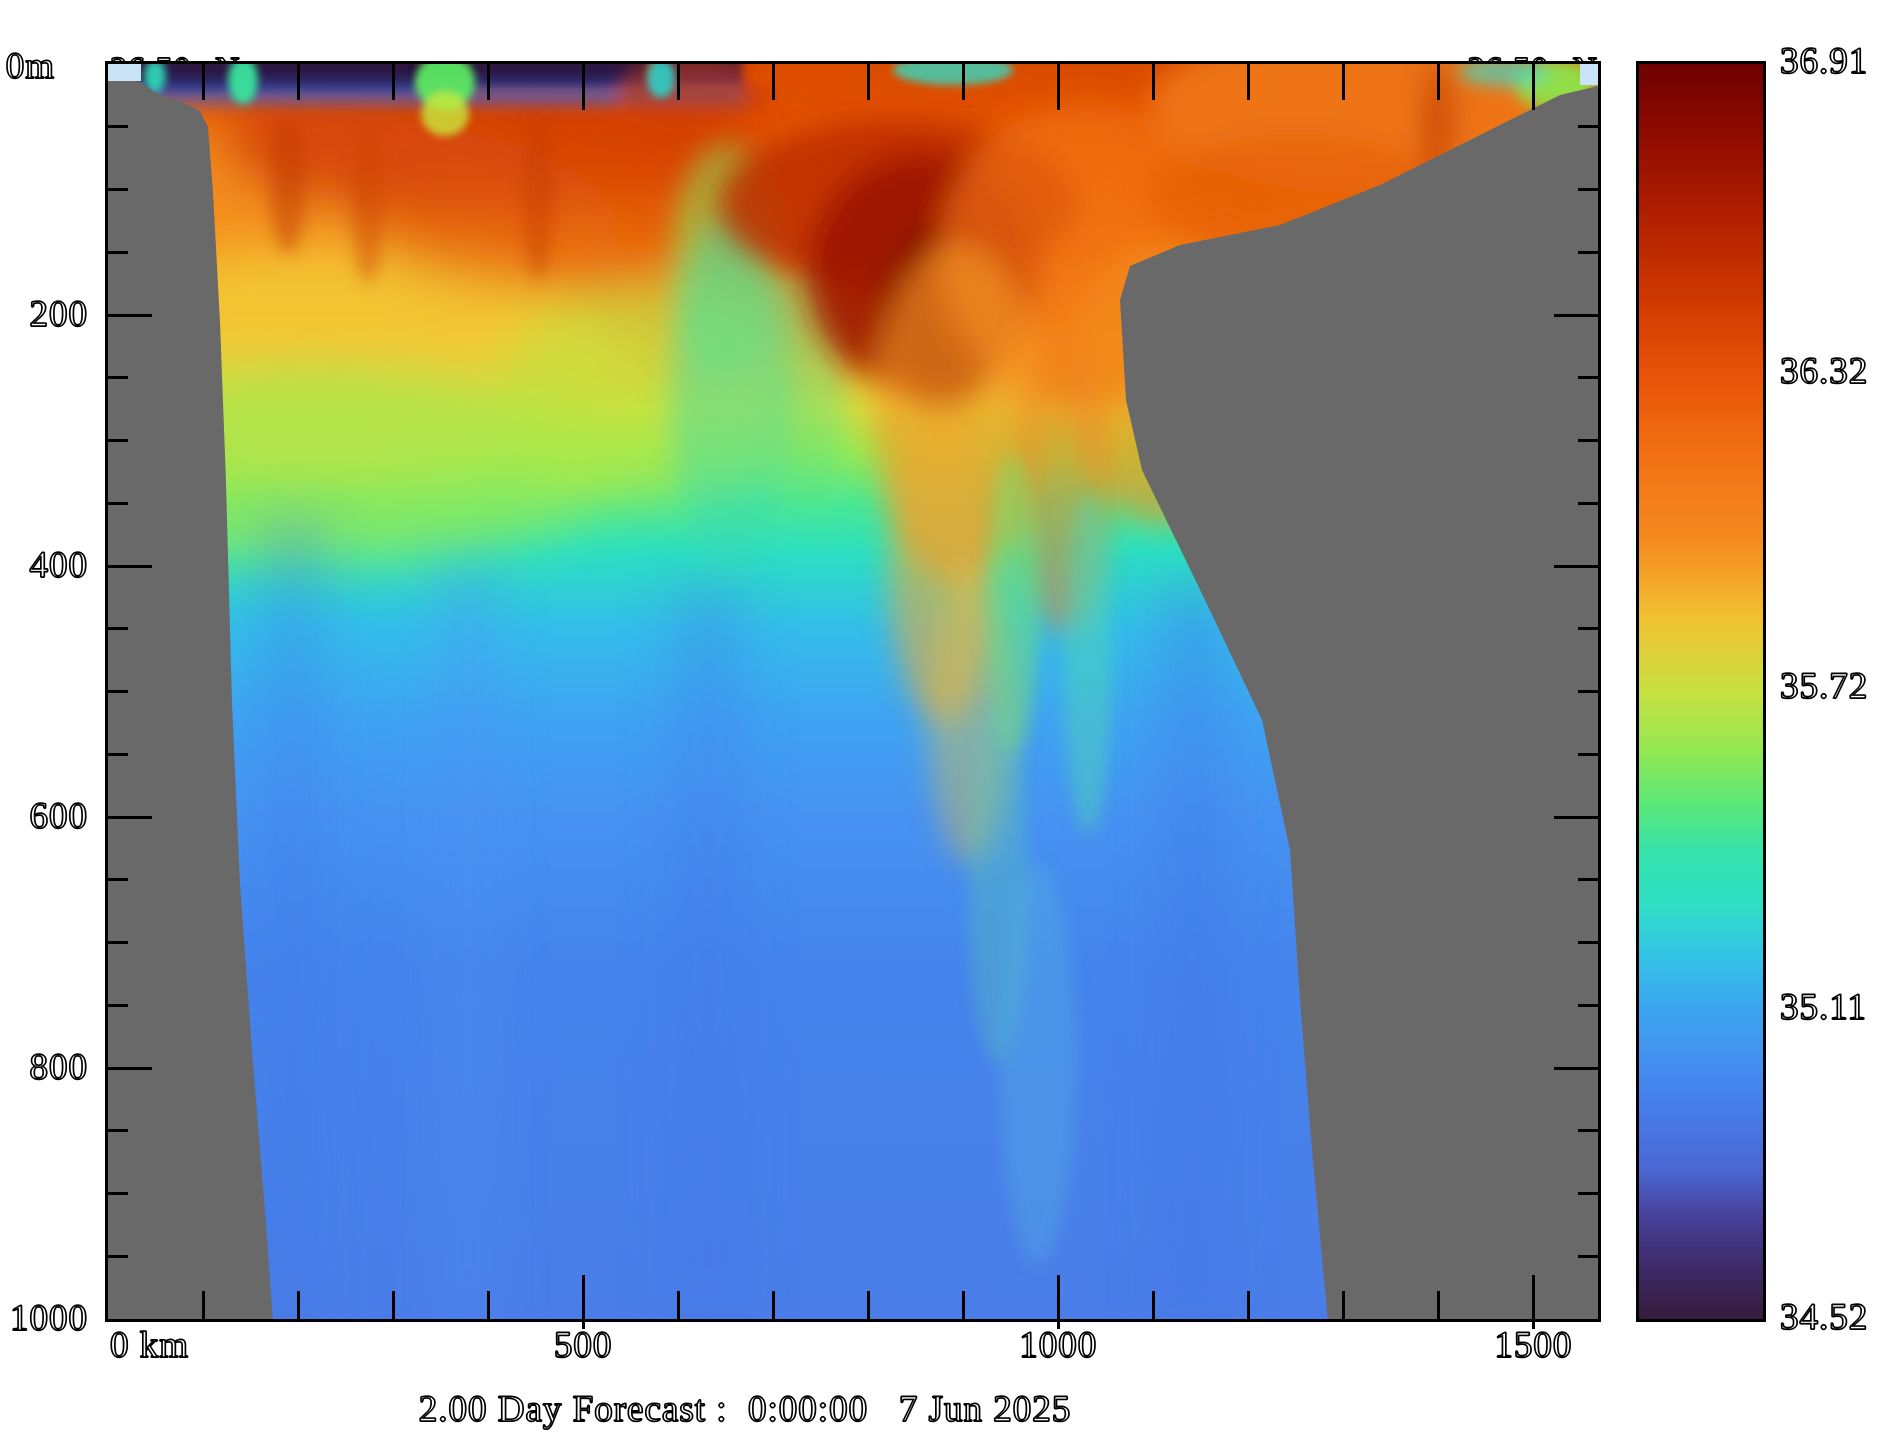  Describe the element at coordinates (1589, 74) in the screenshot. I see `shelf-cell-east` at that location.